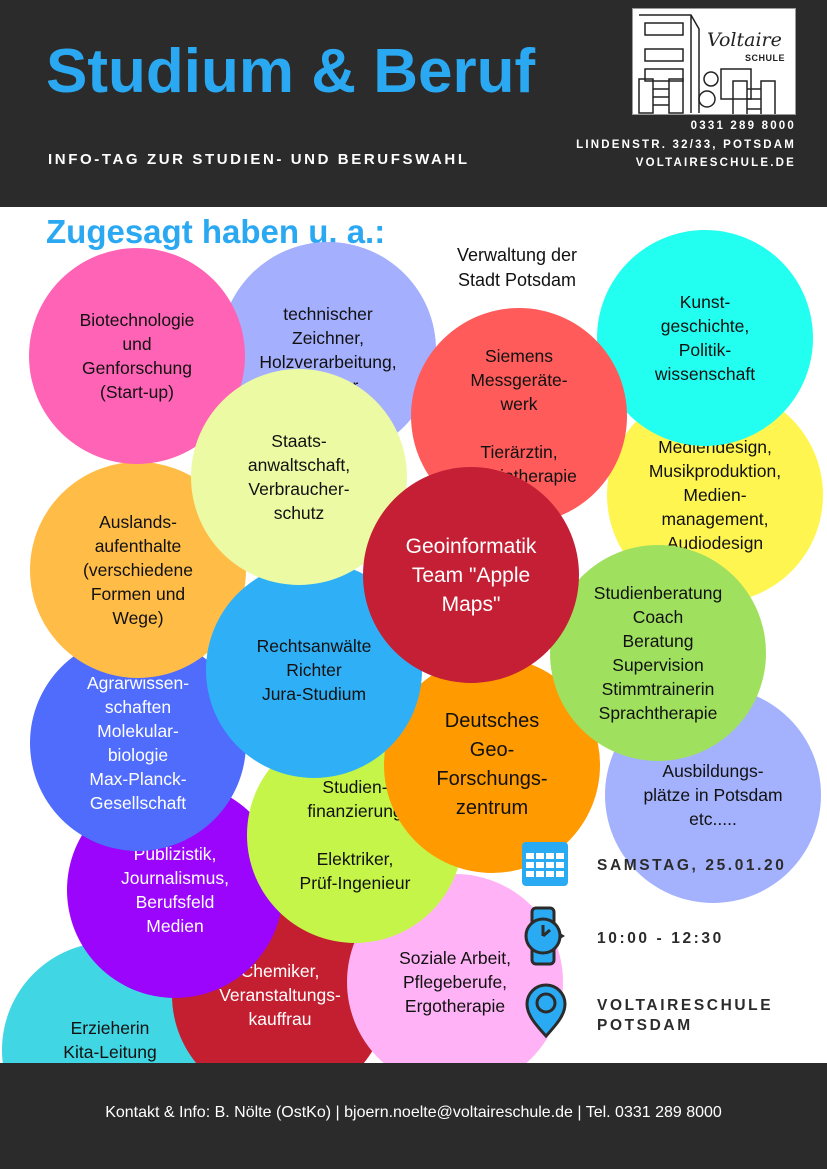 The height and width of the screenshot is (1169, 827). Describe the element at coordinates (546, 1011) in the screenshot. I see `map-pin-icon` at that location.